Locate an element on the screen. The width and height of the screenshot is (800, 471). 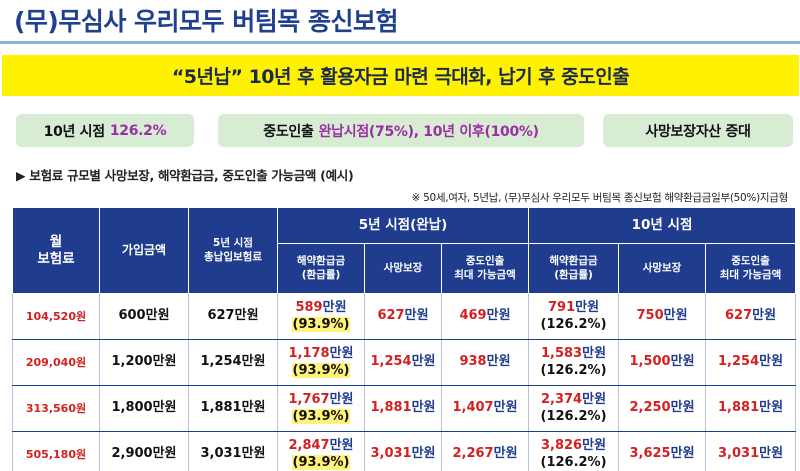
cell-death-10y: 750만원 is located at coordinates (662, 316).